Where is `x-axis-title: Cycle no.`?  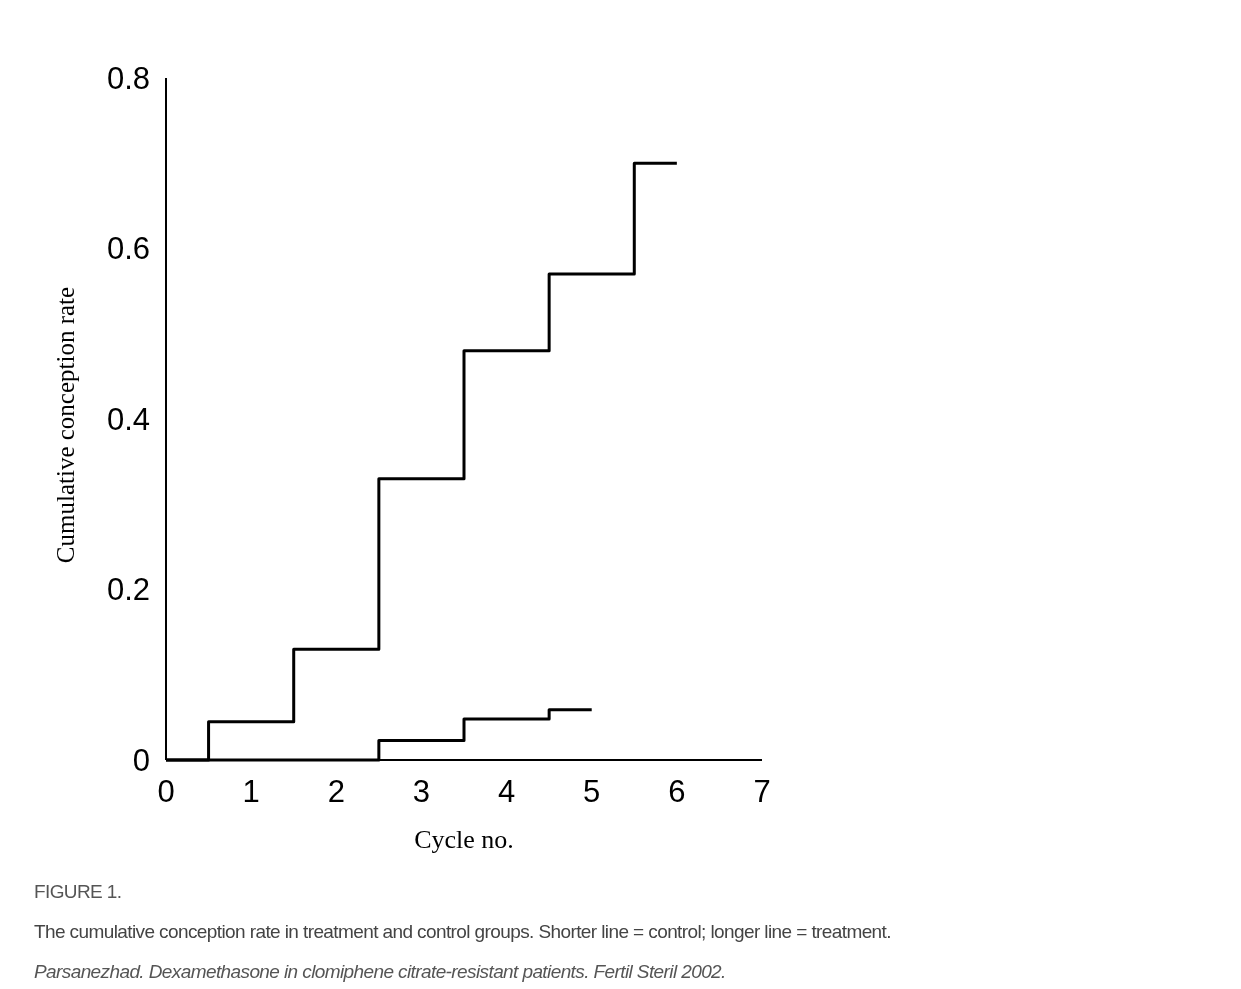 x-axis-title: Cycle no. is located at coordinates (464, 839).